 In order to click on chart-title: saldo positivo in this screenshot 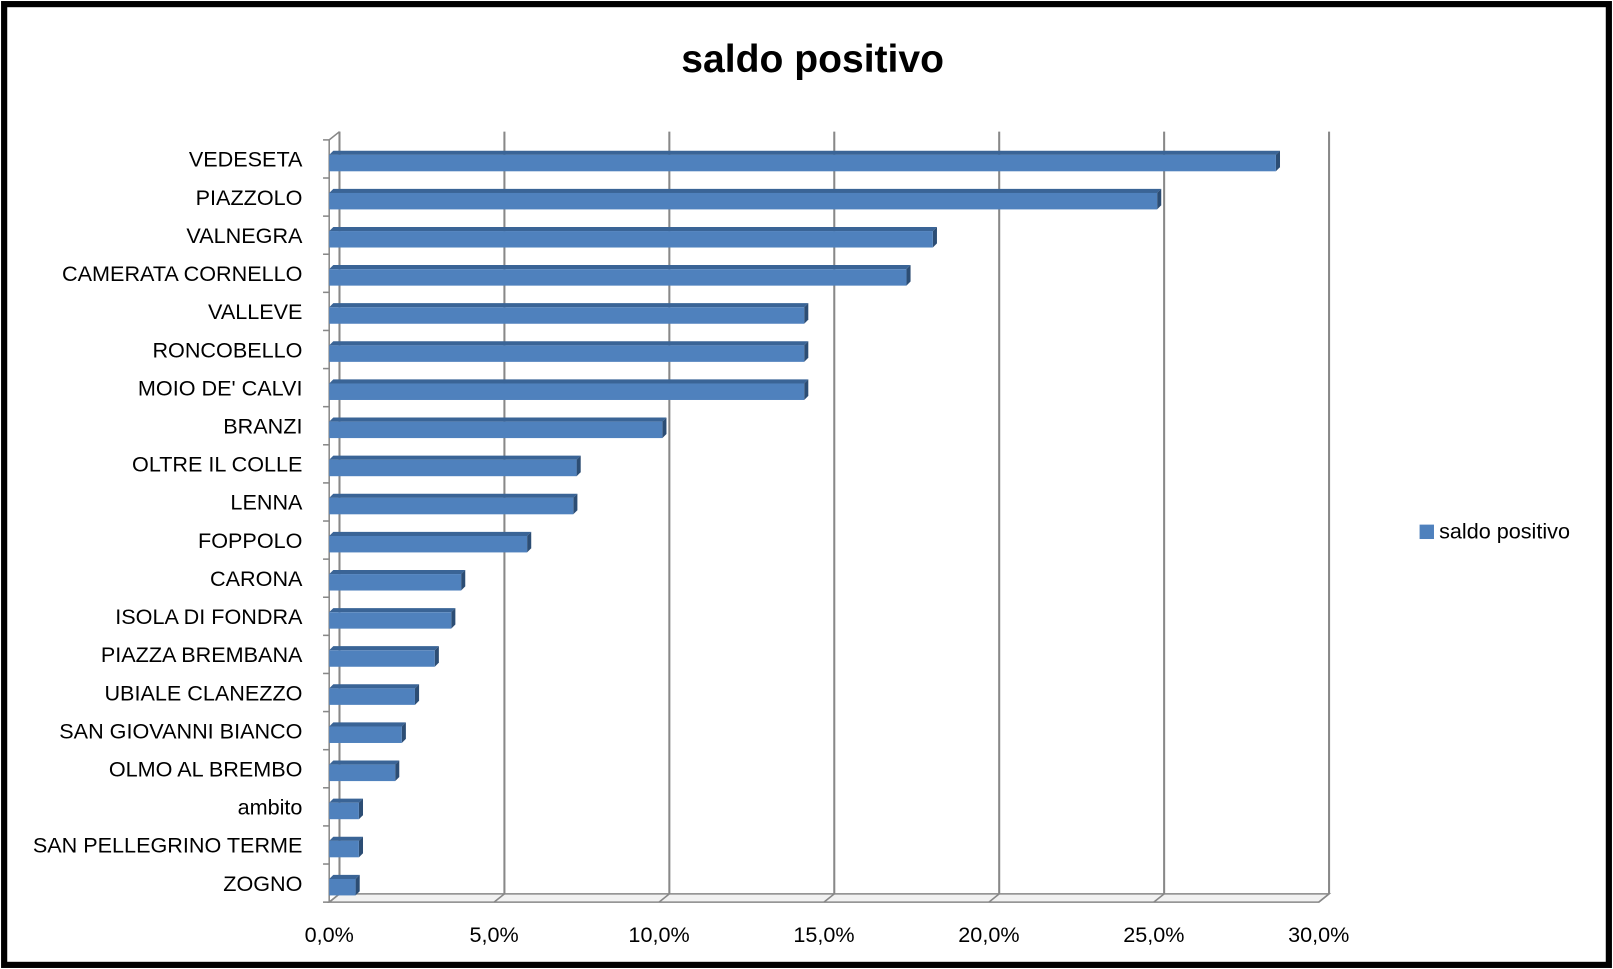, I will do `click(812, 59)`.